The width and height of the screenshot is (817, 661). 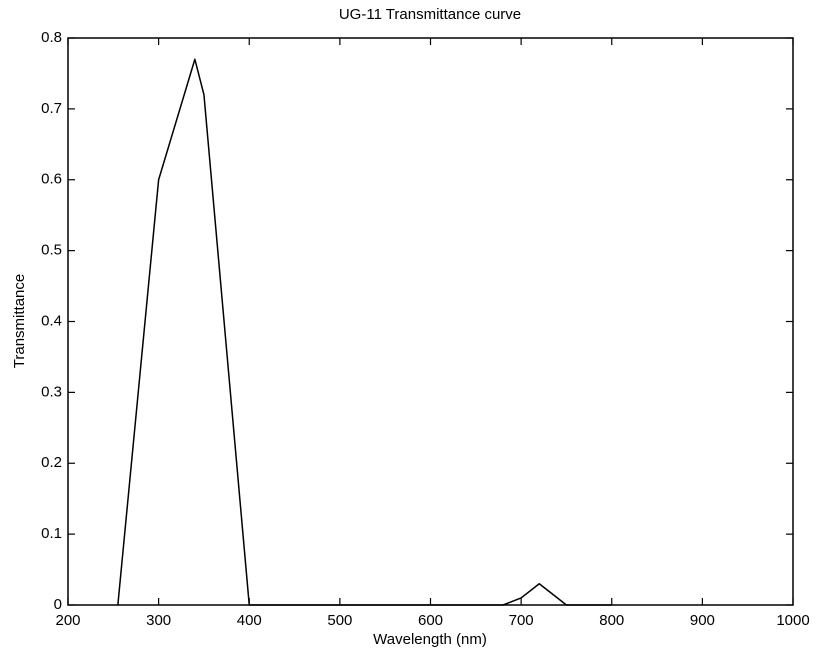 What do you see at coordinates (58, 604) in the screenshot?
I see `y-tick-label: 0` at bounding box center [58, 604].